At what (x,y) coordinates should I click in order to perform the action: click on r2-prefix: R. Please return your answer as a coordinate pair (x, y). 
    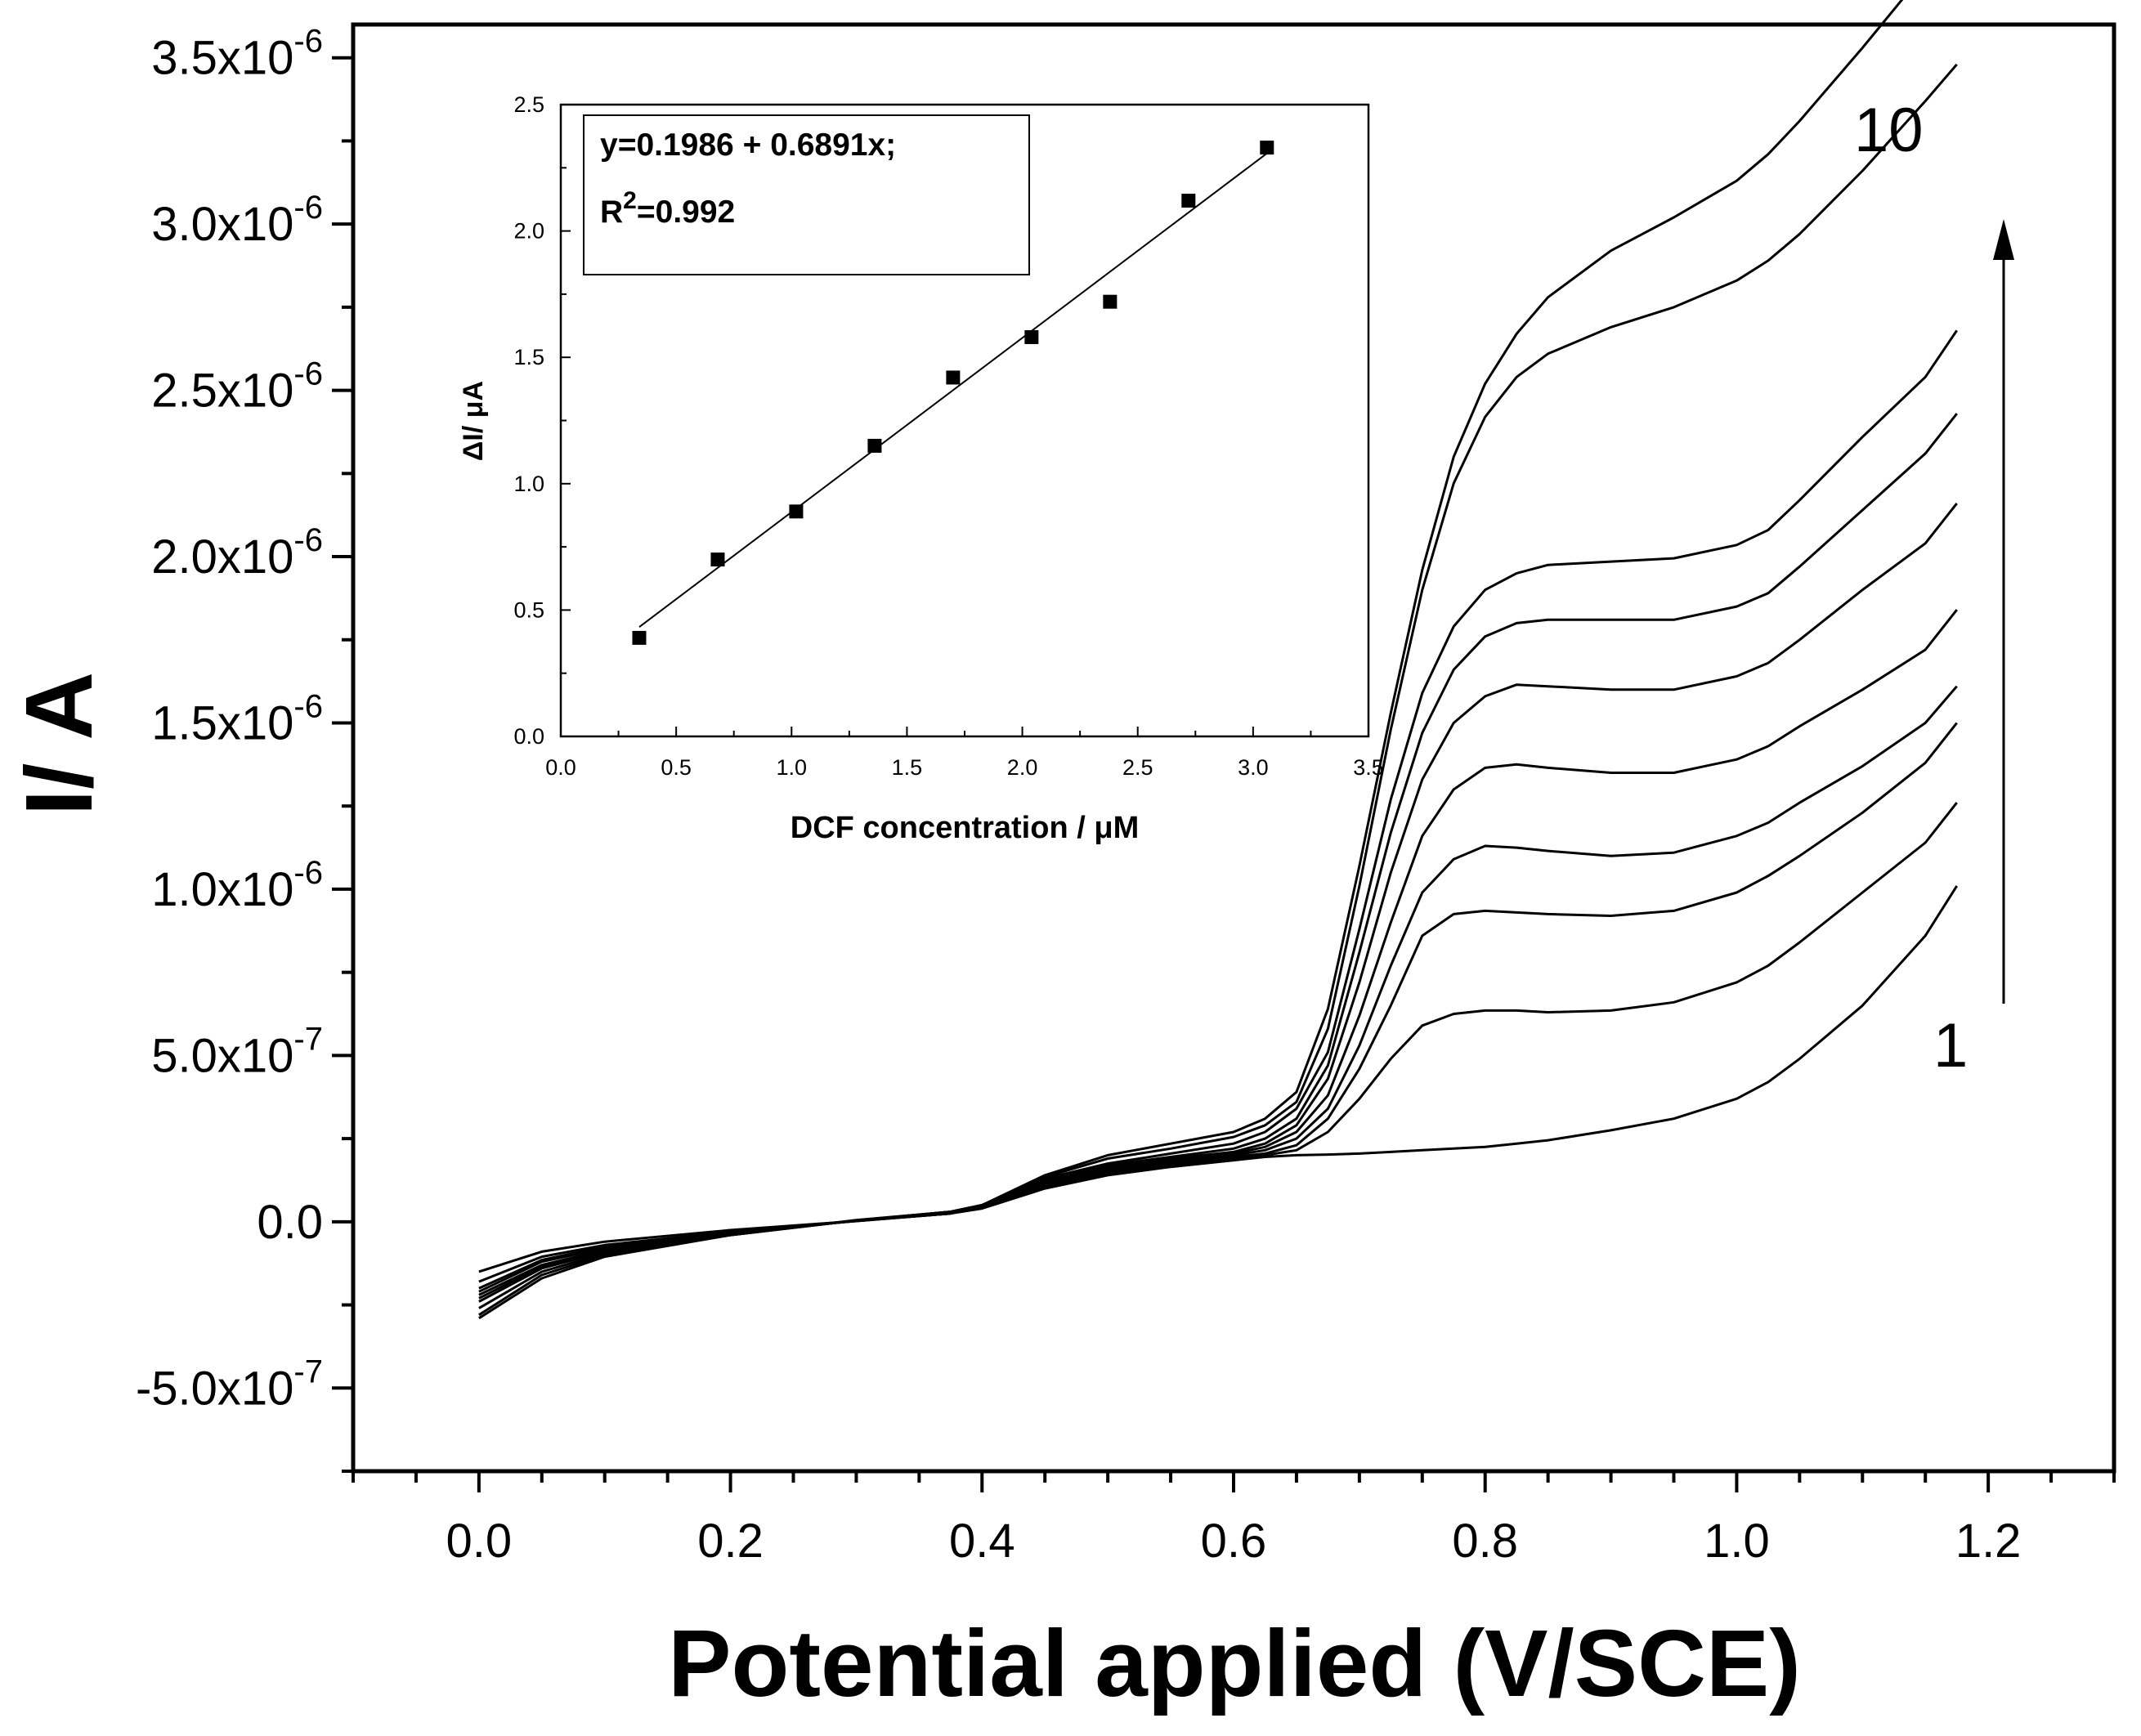
    Looking at the image, I should click on (611, 212).